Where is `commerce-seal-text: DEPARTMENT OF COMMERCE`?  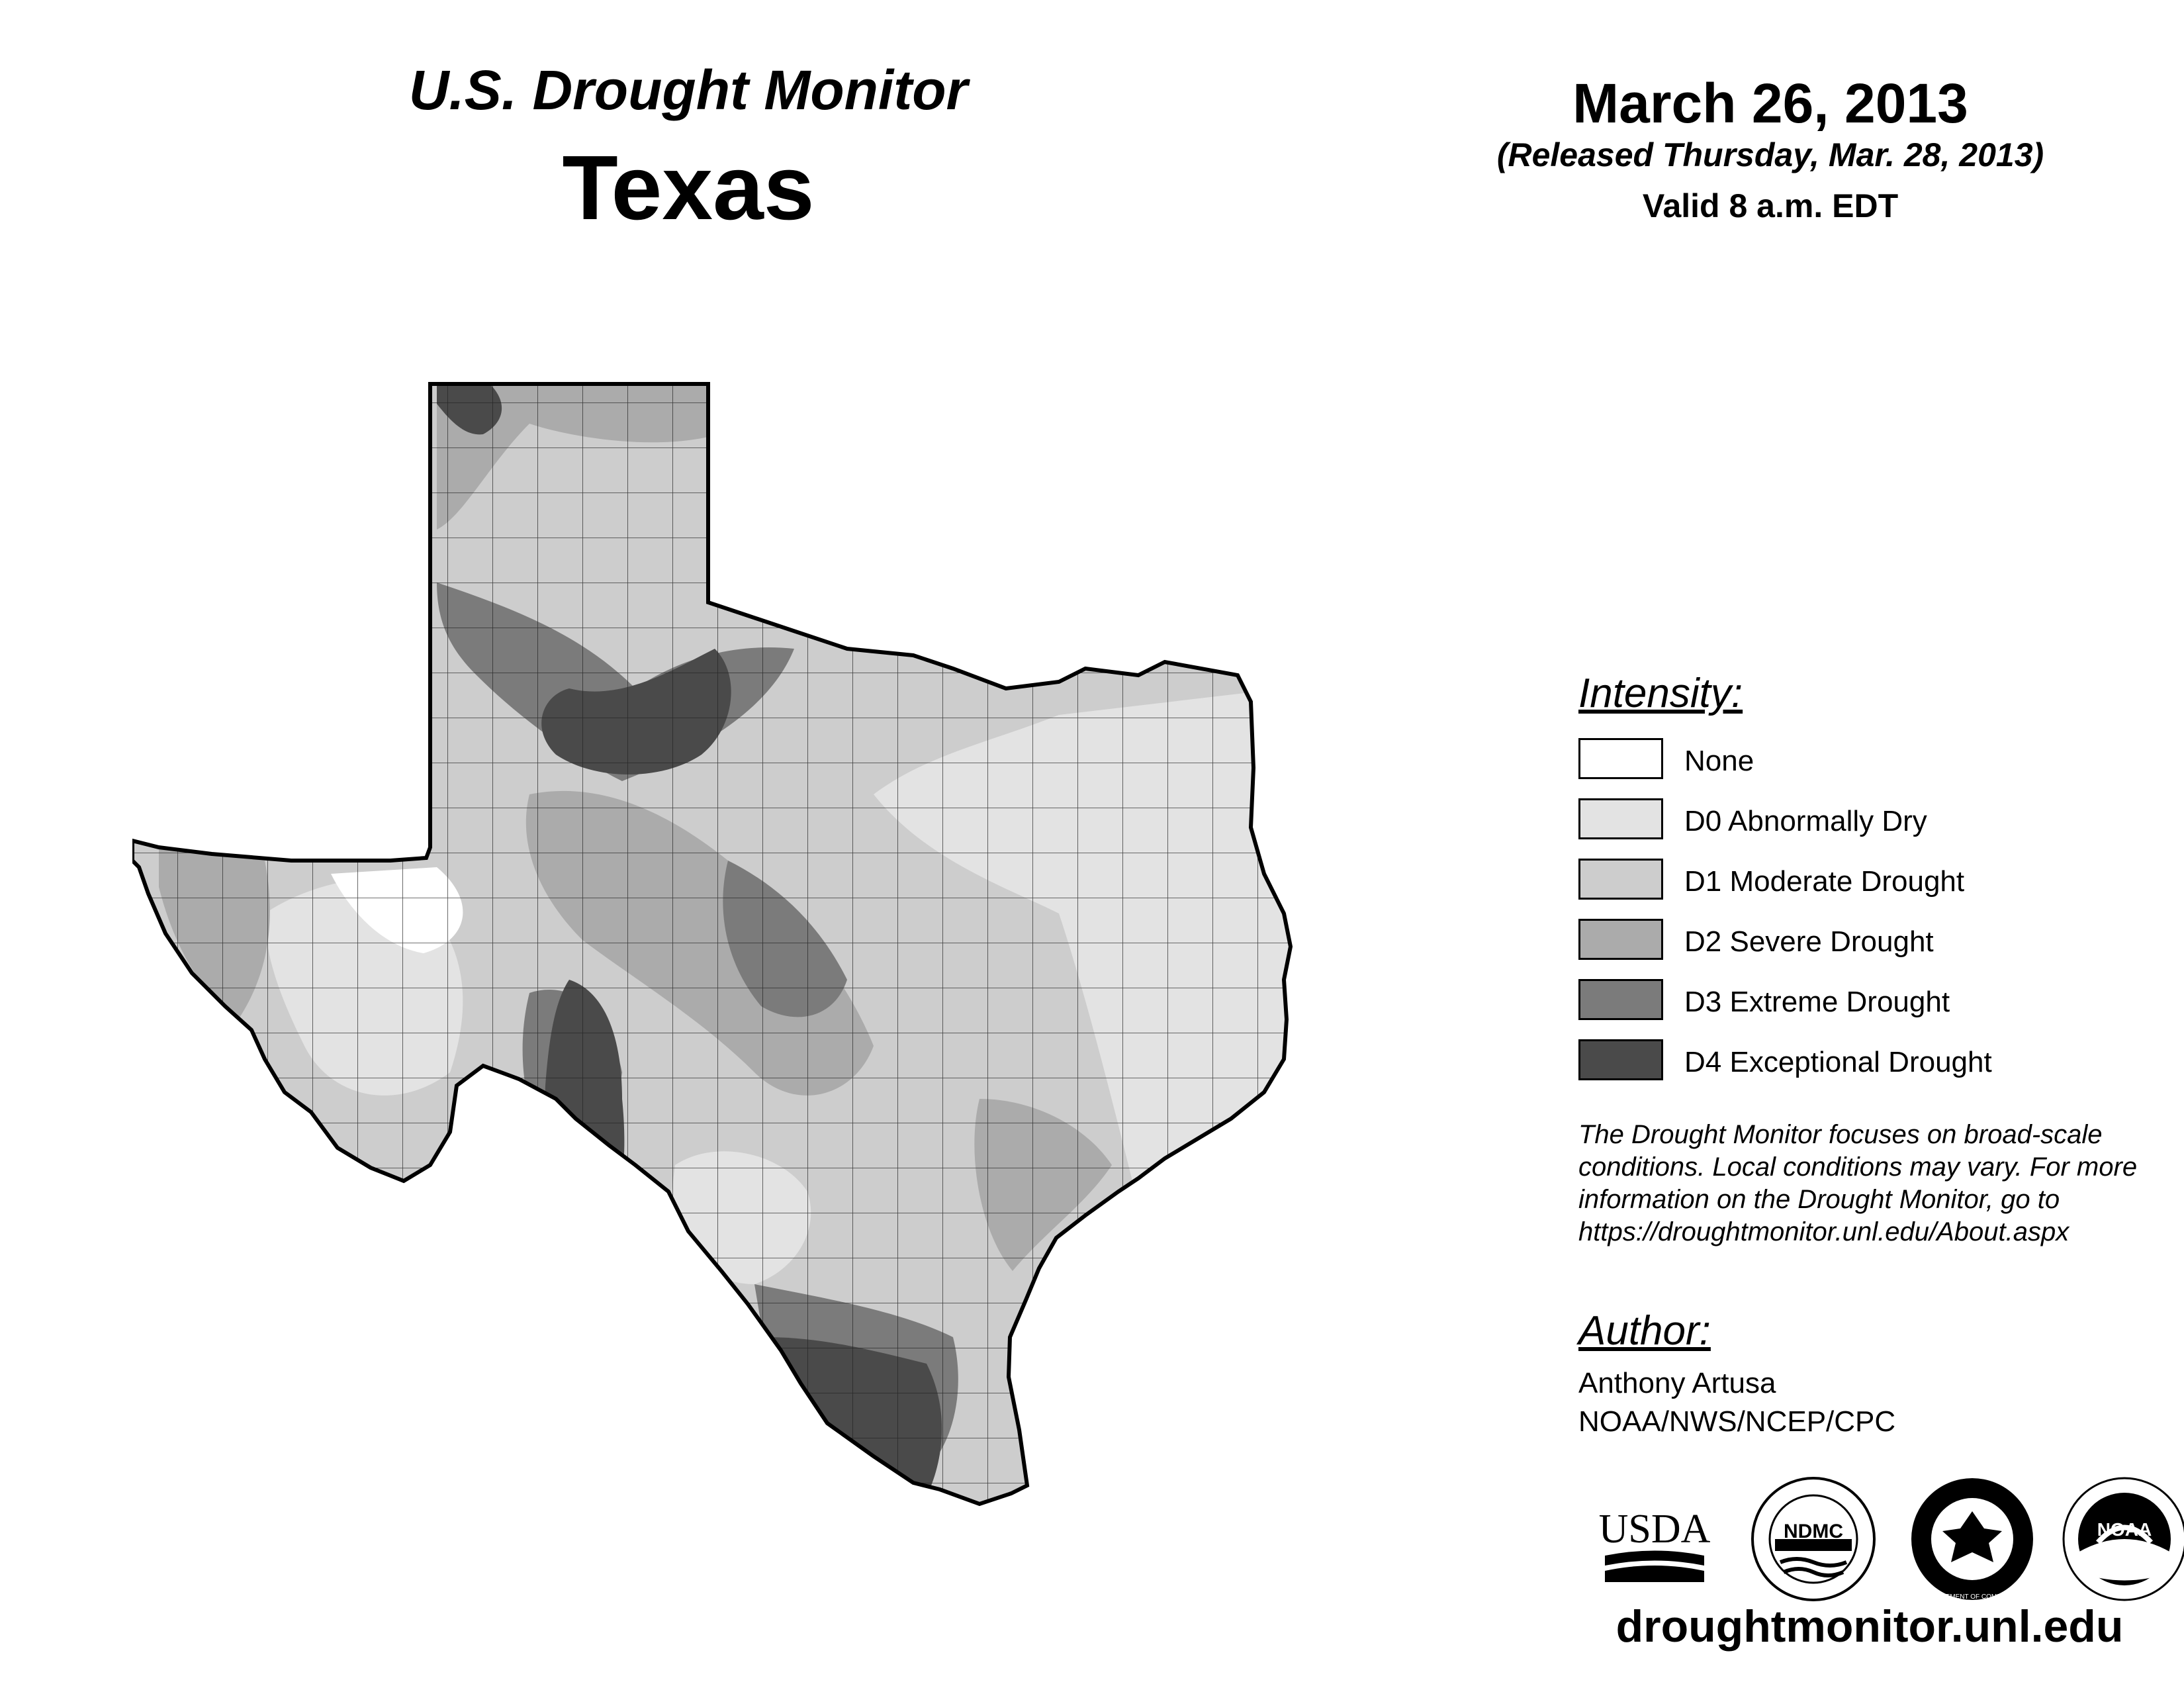 commerce-seal-text: DEPARTMENT OF COMMERCE is located at coordinates (1972, 1597).